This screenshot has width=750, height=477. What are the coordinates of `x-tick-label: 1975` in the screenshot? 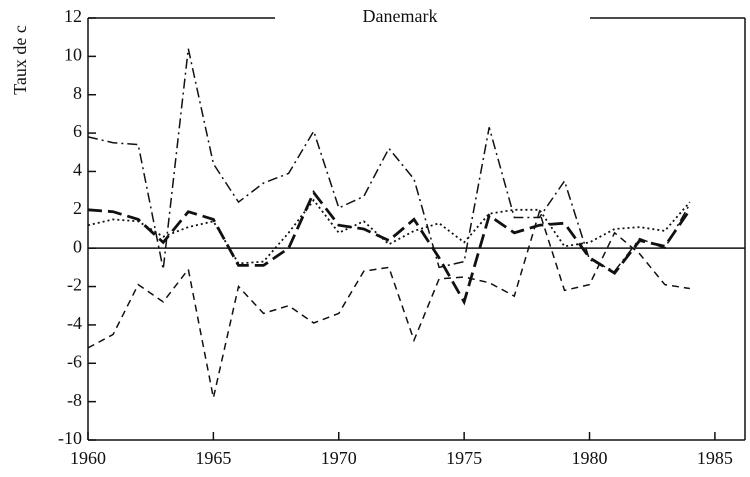 It's located at (464, 458).